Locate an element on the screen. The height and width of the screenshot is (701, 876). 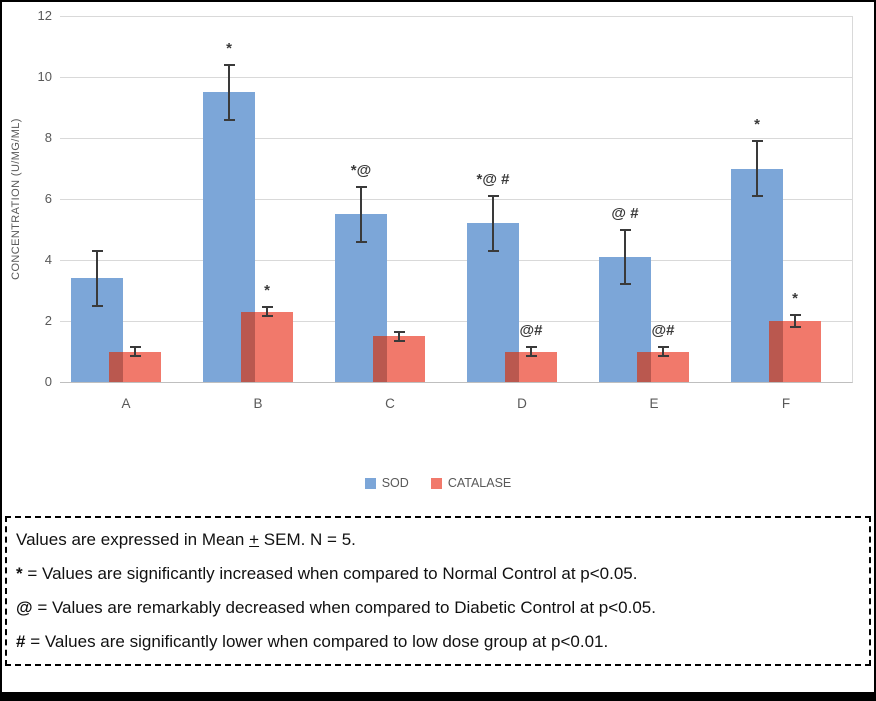
legend-label-sod: SOD is located at coordinates (395, 483).